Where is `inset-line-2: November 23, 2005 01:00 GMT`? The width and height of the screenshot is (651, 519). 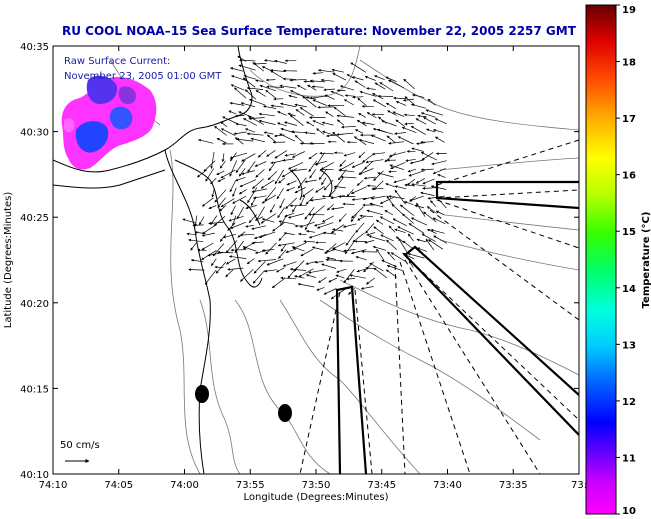 inset-line-2: November 23, 2005 01:00 GMT is located at coordinates (143, 76).